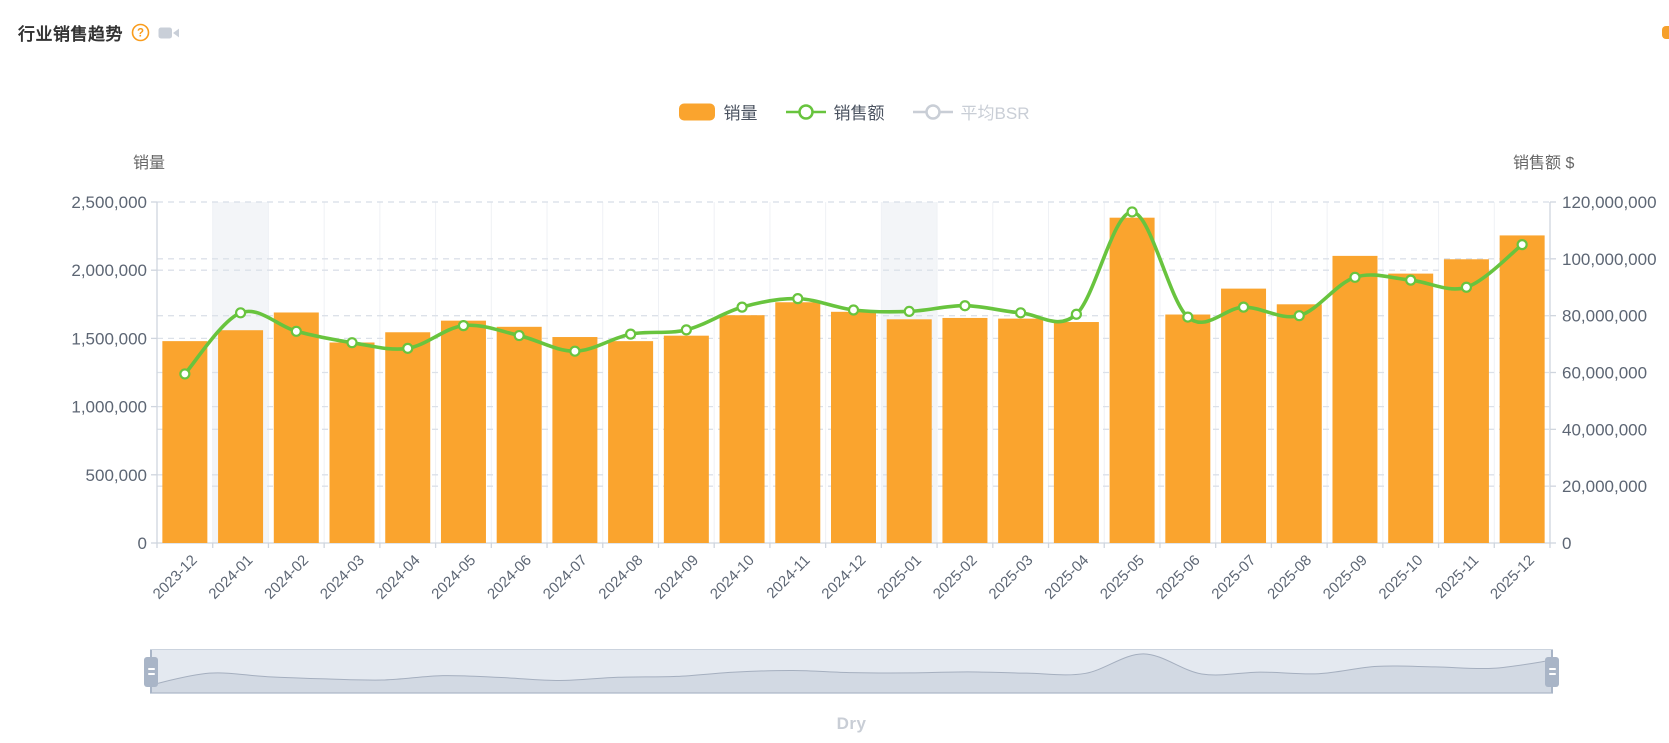 This screenshot has height=743, width=1669. What do you see at coordinates (1604, 429) in the screenshot?
I see `svg-text: 40,000,000` at bounding box center [1604, 429].